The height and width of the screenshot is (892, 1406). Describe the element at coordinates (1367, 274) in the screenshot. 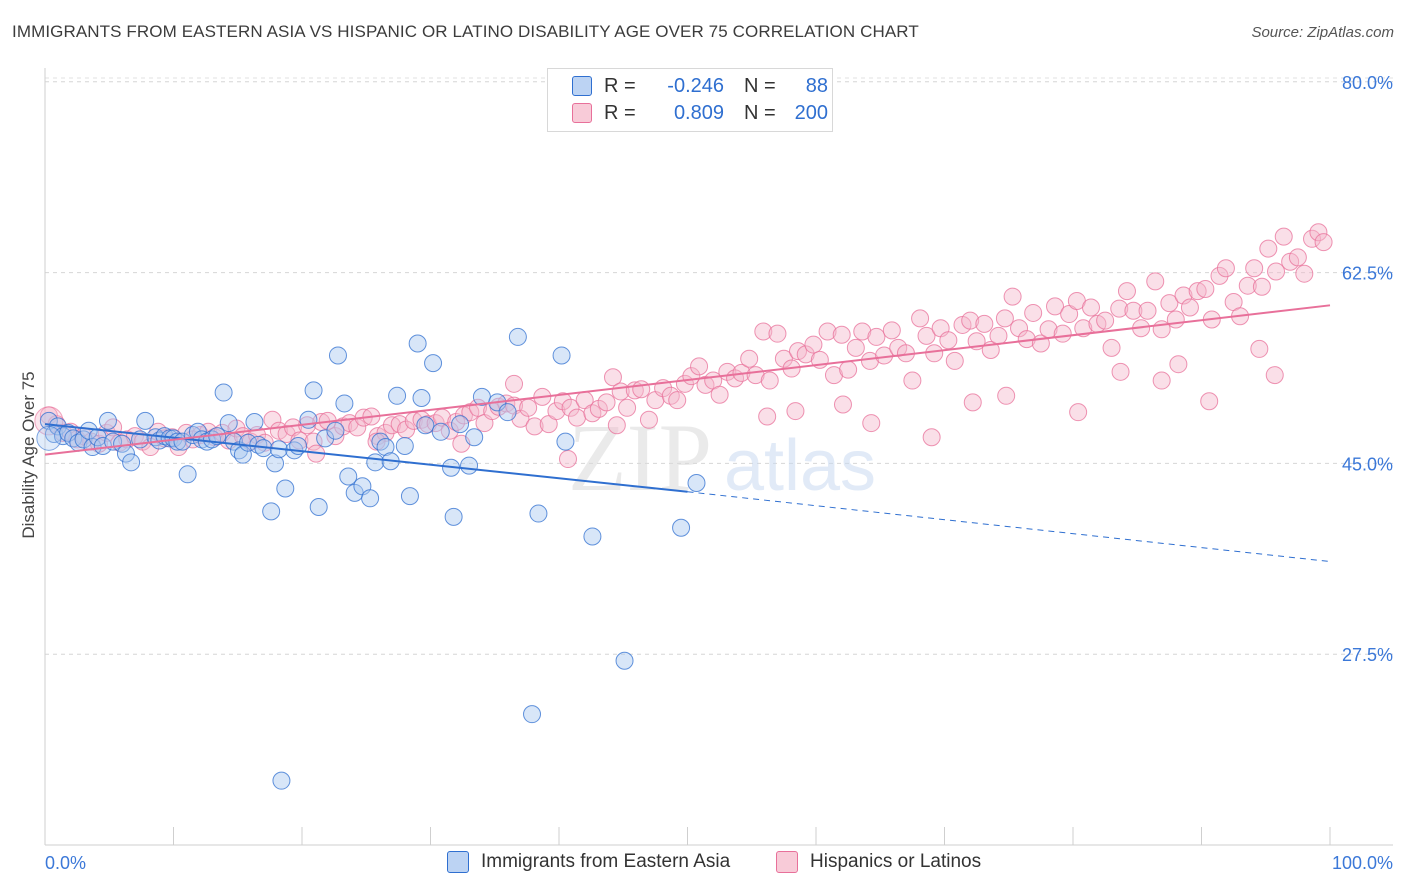

I see `y-tick-label: 62.5%` at that location.